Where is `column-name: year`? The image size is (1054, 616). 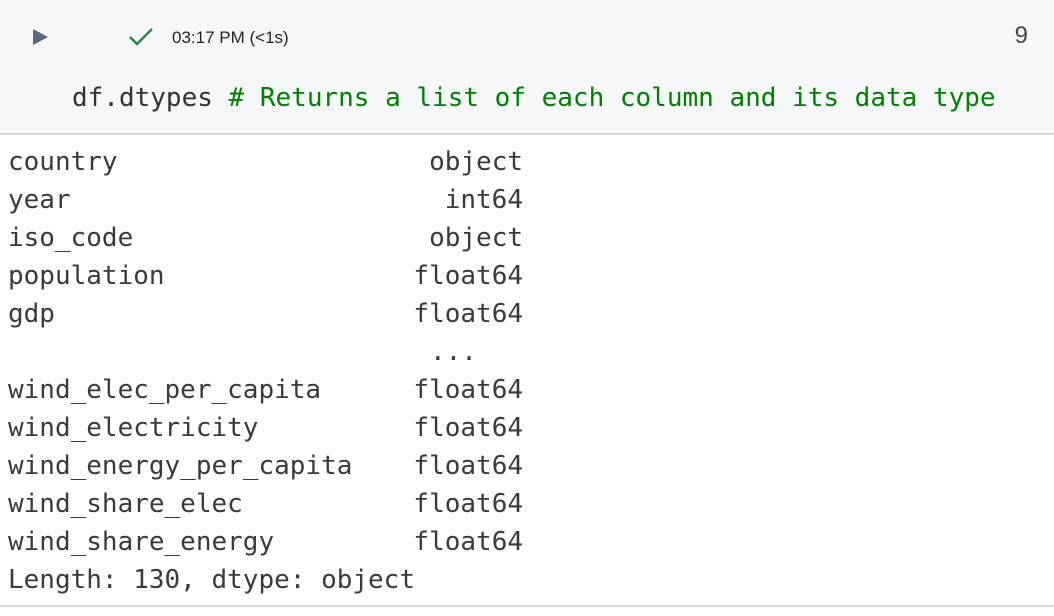 column-name: year is located at coordinates (39, 200).